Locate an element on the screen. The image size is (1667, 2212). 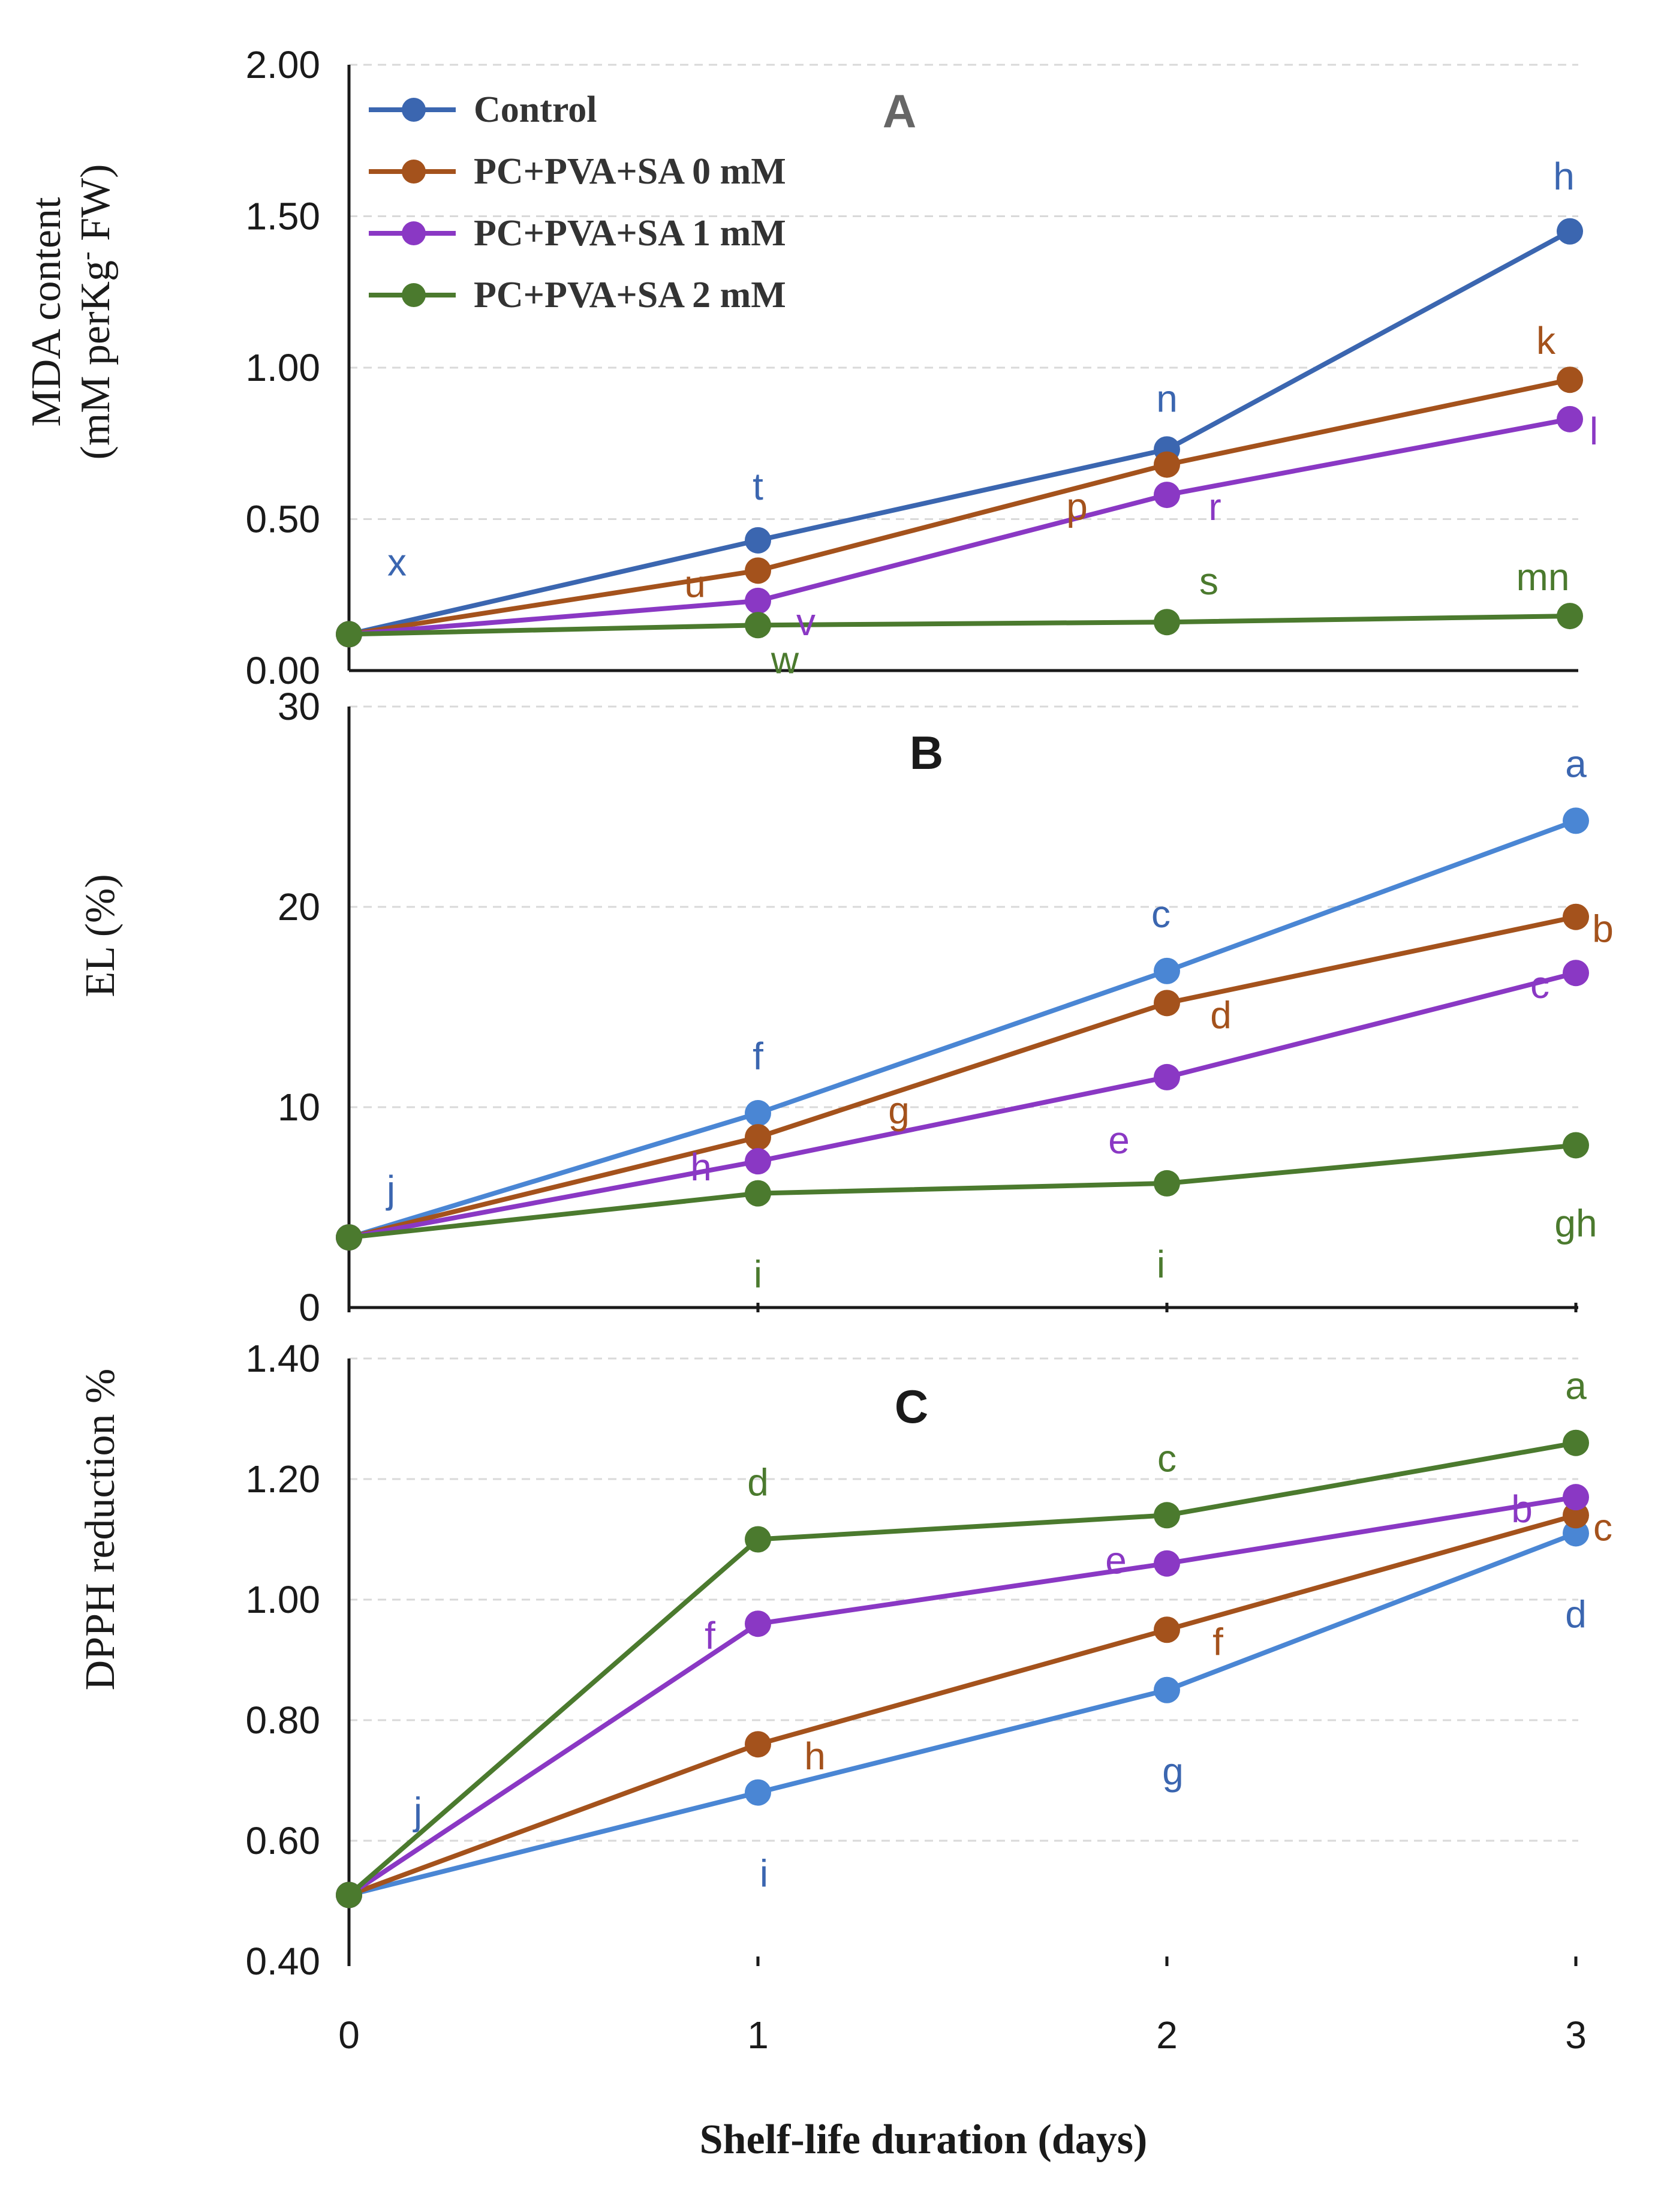
panel-c-y-tick-label: 0.80 is located at coordinates (282, 1720).